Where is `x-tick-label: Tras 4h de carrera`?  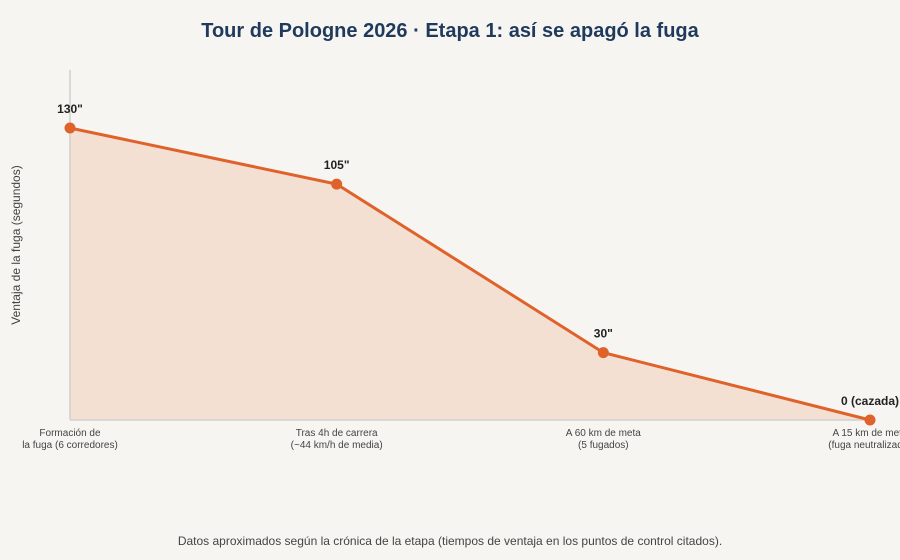
x-tick-label: Tras 4h de carrera is located at coordinates (337, 433).